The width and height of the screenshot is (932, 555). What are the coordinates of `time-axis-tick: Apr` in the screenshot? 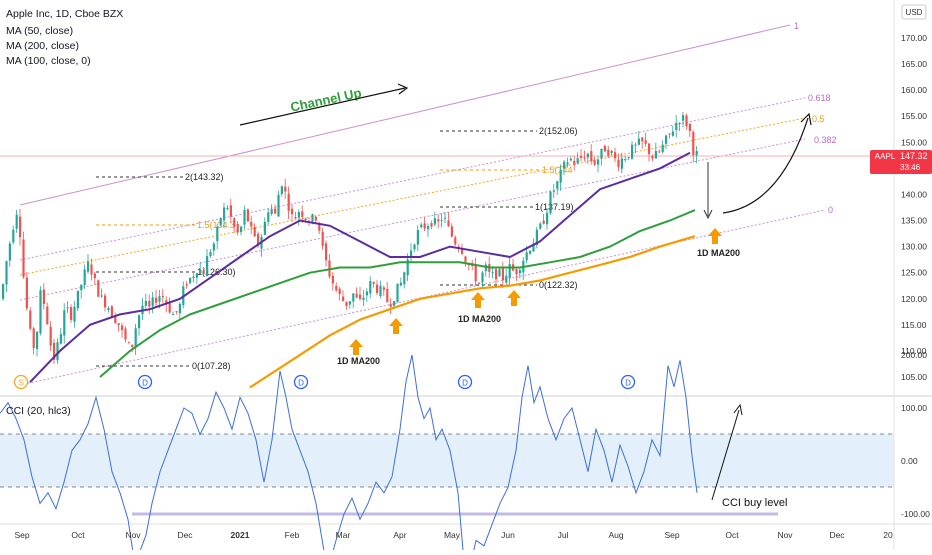 It's located at (399, 535).